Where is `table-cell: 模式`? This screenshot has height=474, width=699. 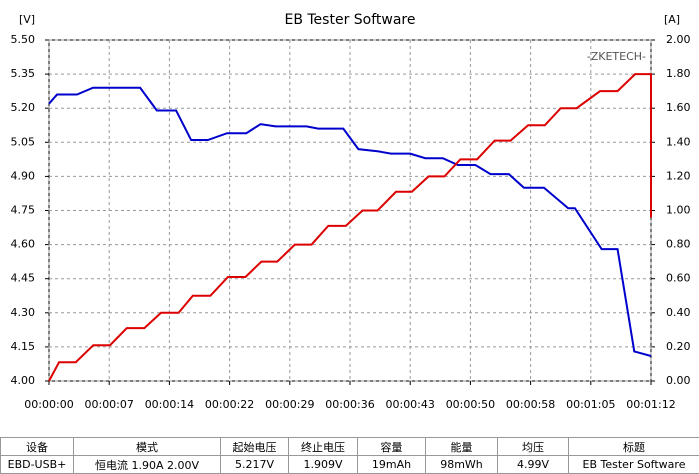
table-cell: 模式 is located at coordinates (147, 446).